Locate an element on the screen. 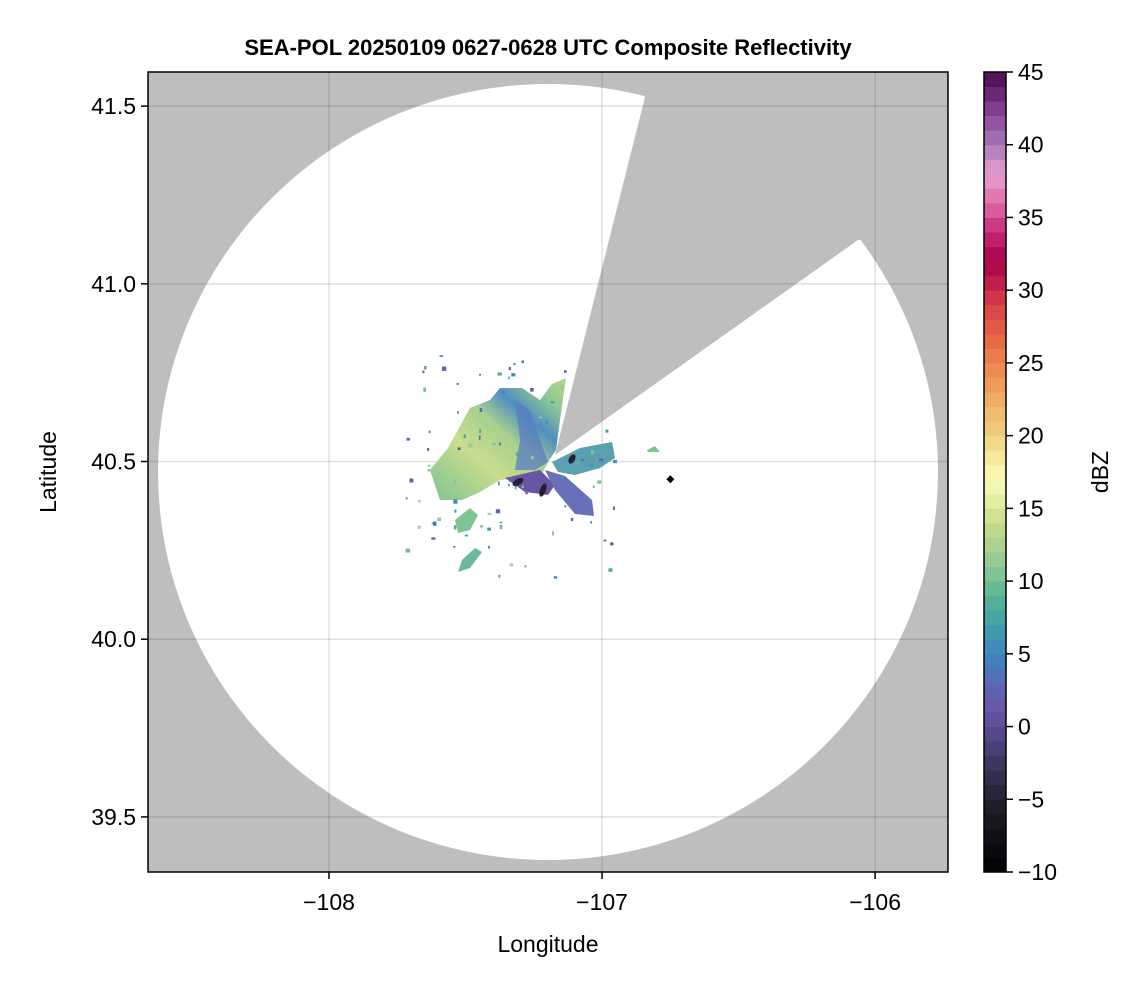 The height and width of the screenshot is (995, 1146). colorbar-tick-label: 30 is located at coordinates (1031, 290).